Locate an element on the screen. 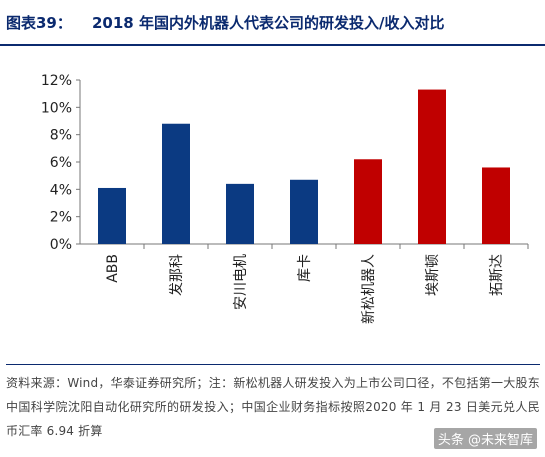  y-tick-label: 6% is located at coordinates (61, 163).